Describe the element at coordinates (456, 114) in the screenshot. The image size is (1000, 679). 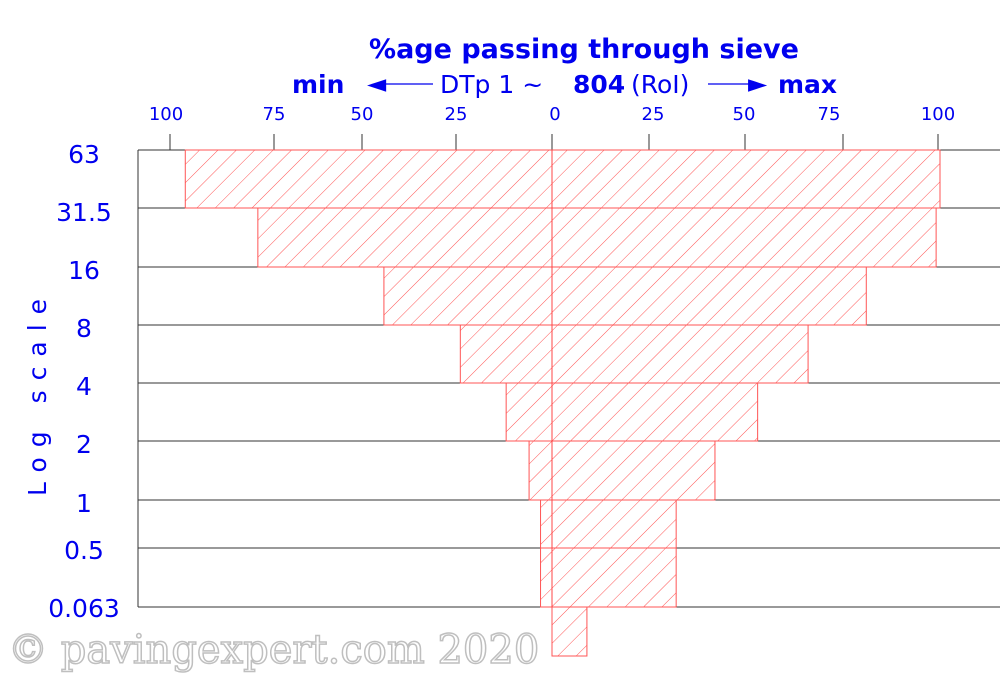
I see `x-tick-min-25: 25` at that location.